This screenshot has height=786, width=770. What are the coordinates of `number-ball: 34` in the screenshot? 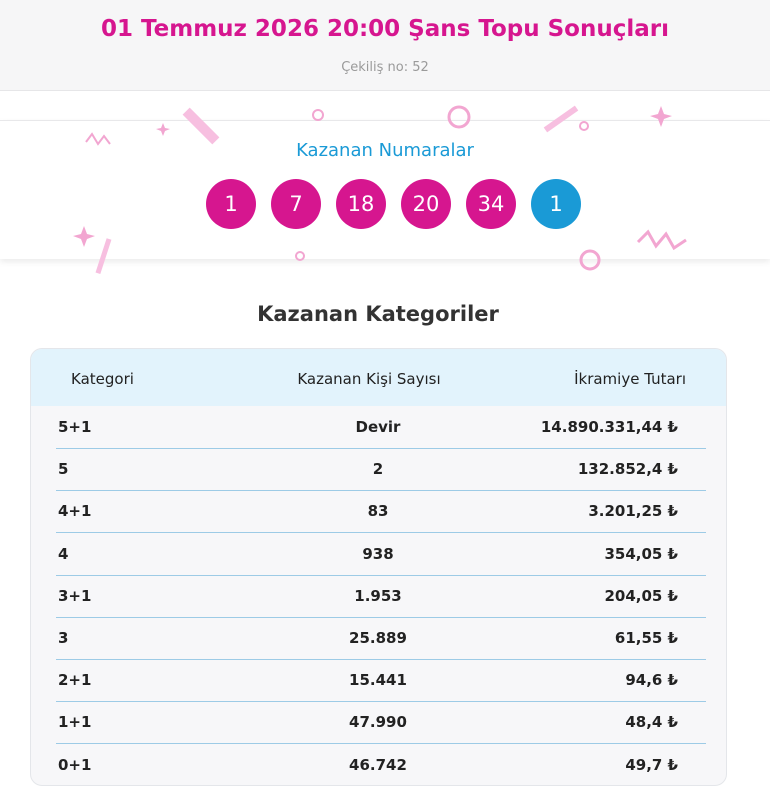 It's located at (491, 204).